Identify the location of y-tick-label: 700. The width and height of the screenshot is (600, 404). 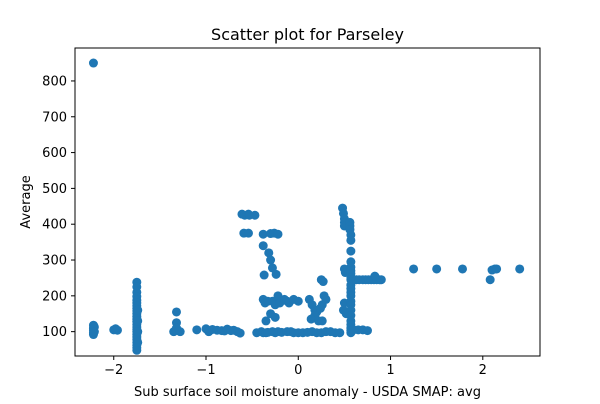
(54, 117).